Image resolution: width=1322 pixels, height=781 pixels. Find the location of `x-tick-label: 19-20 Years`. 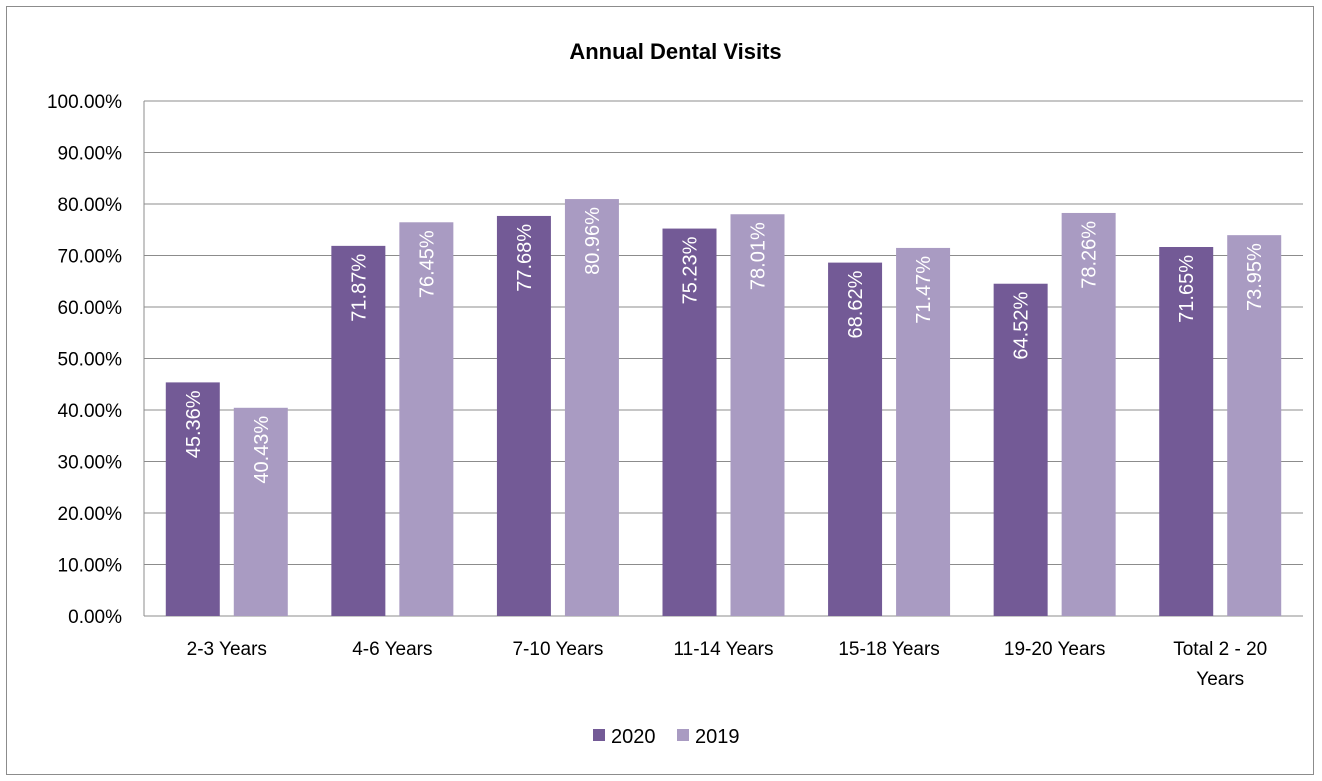

x-tick-label: 19-20 Years is located at coordinates (1054, 649).